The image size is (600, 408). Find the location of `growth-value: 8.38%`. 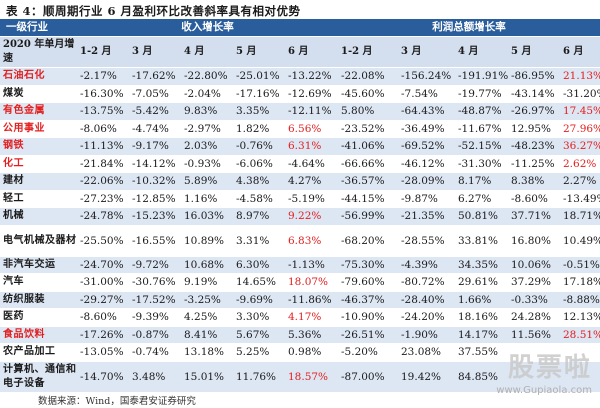

growth-value: 8.38% is located at coordinates (534, 181).